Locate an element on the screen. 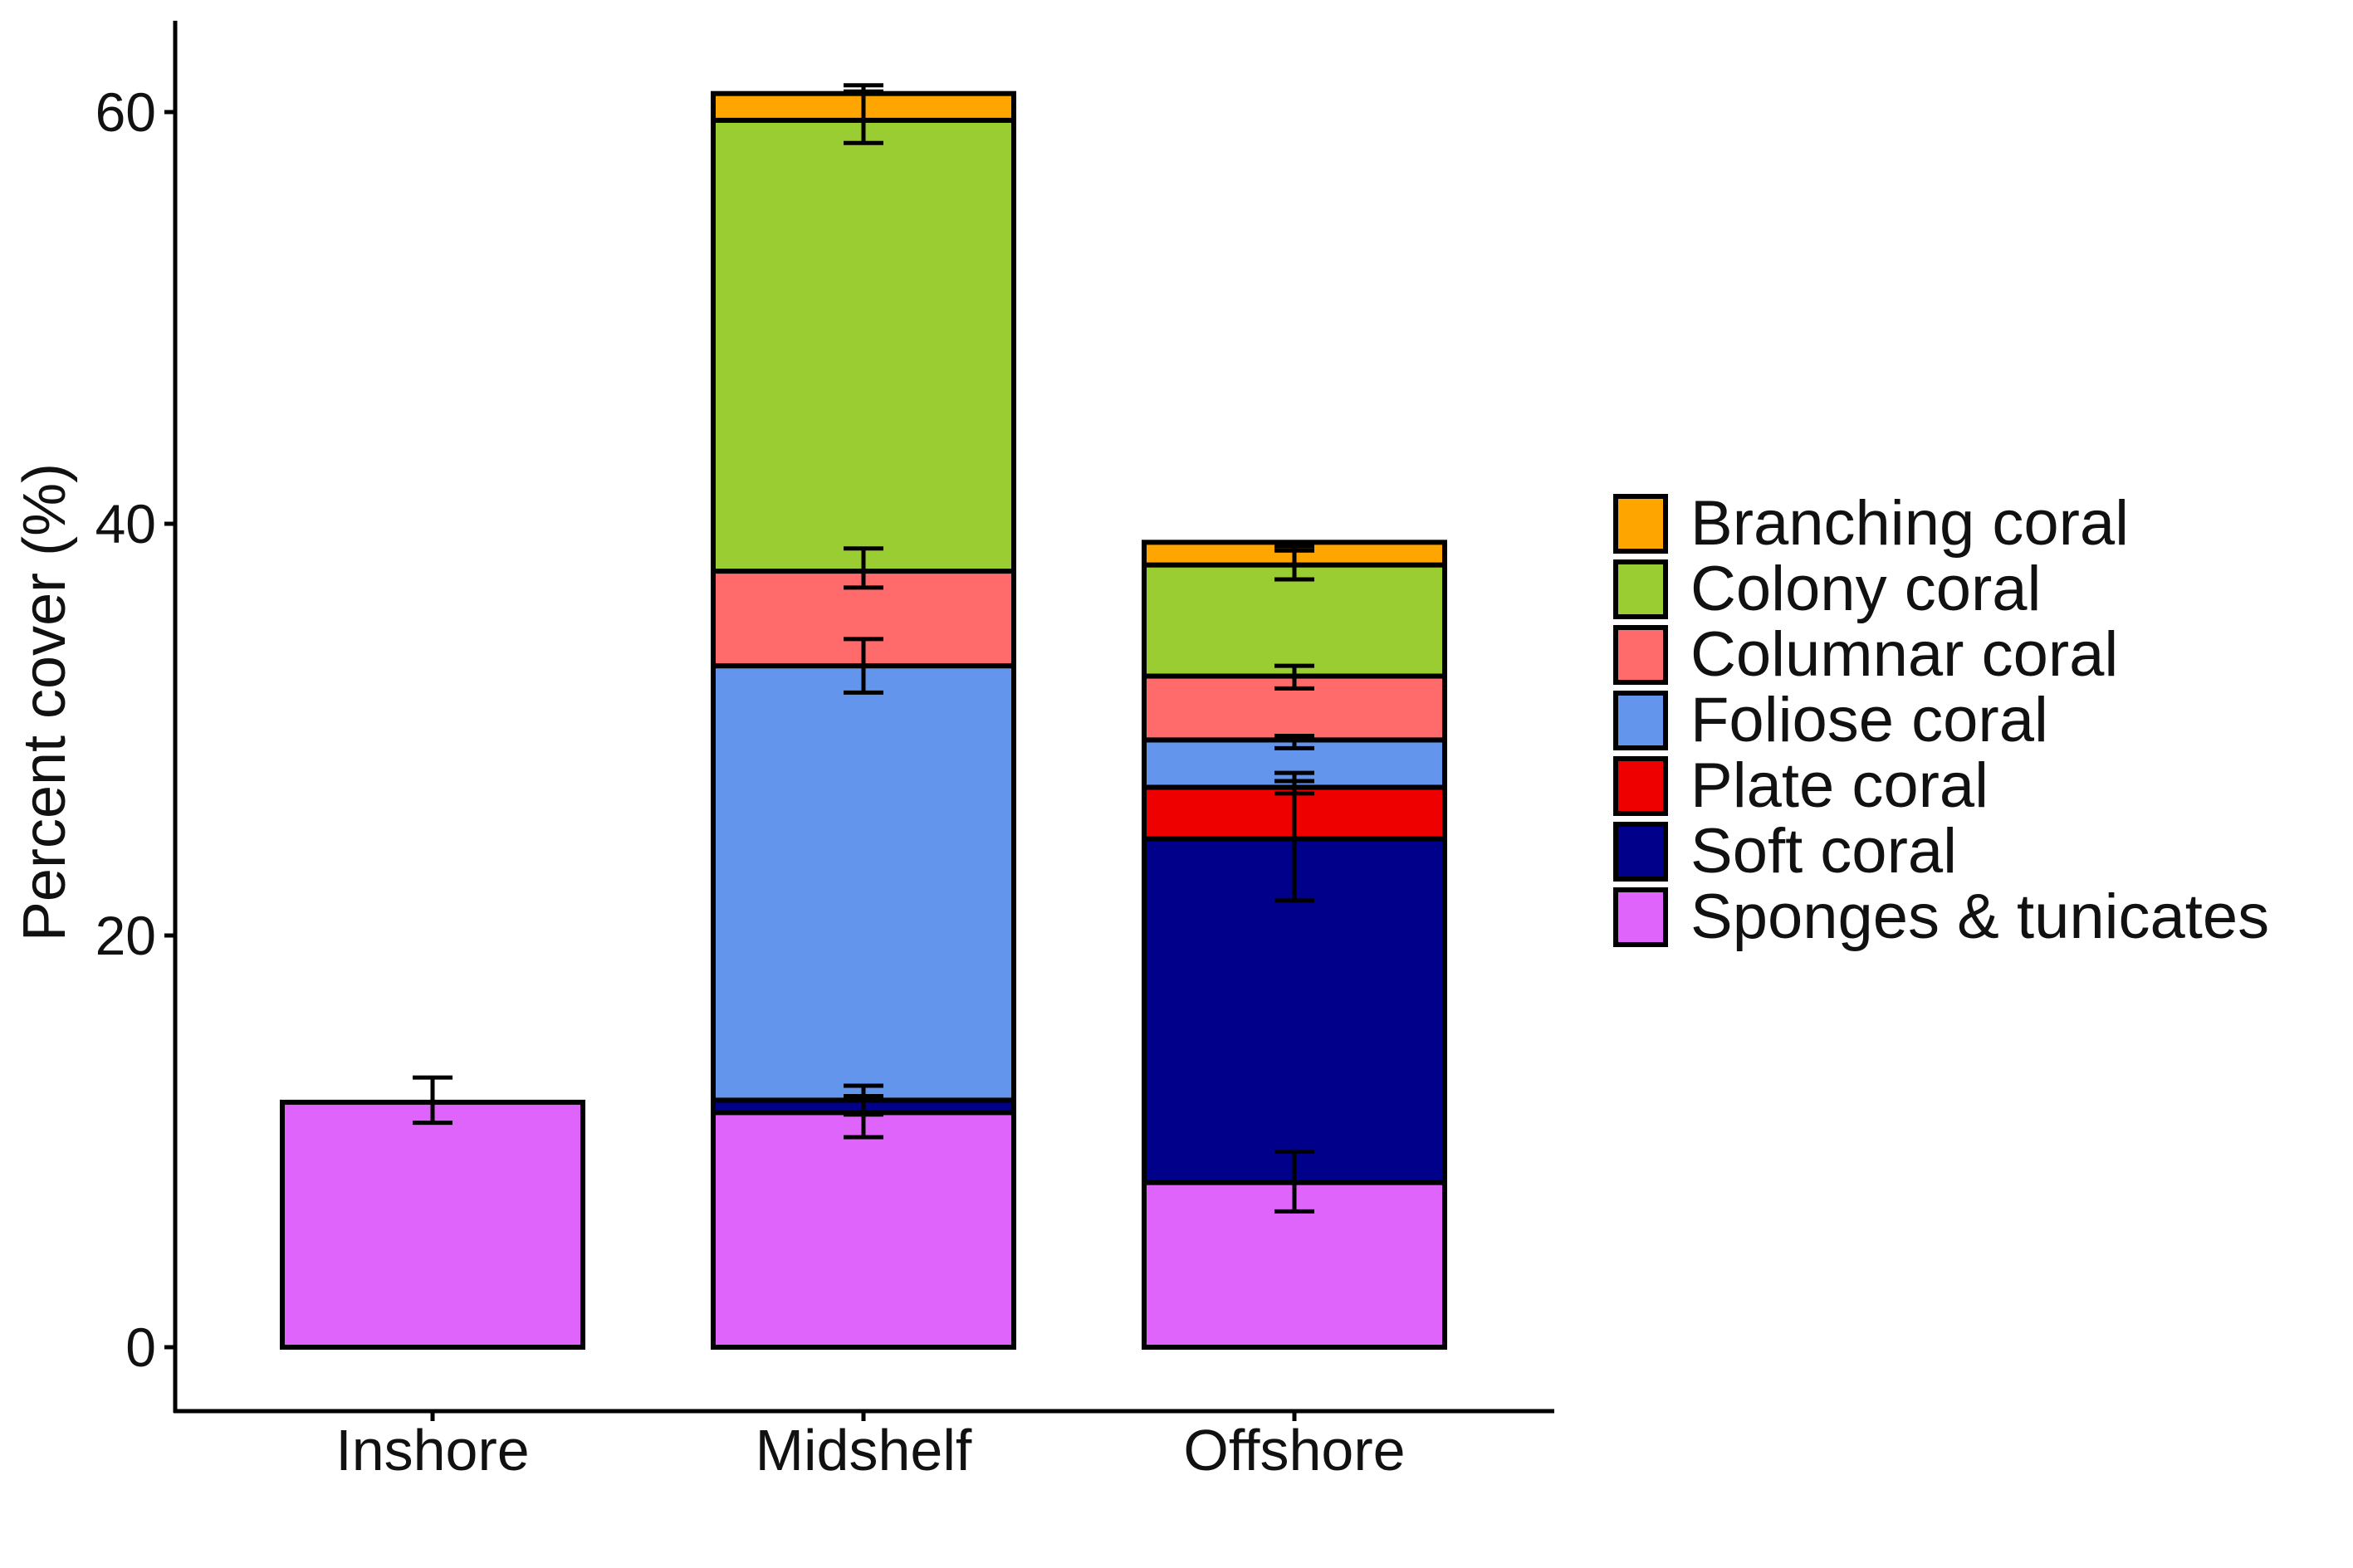 The width and height of the screenshot is (2353, 1568). legend-item-columnar-coral: Columnar coral is located at coordinates (1865, 655).